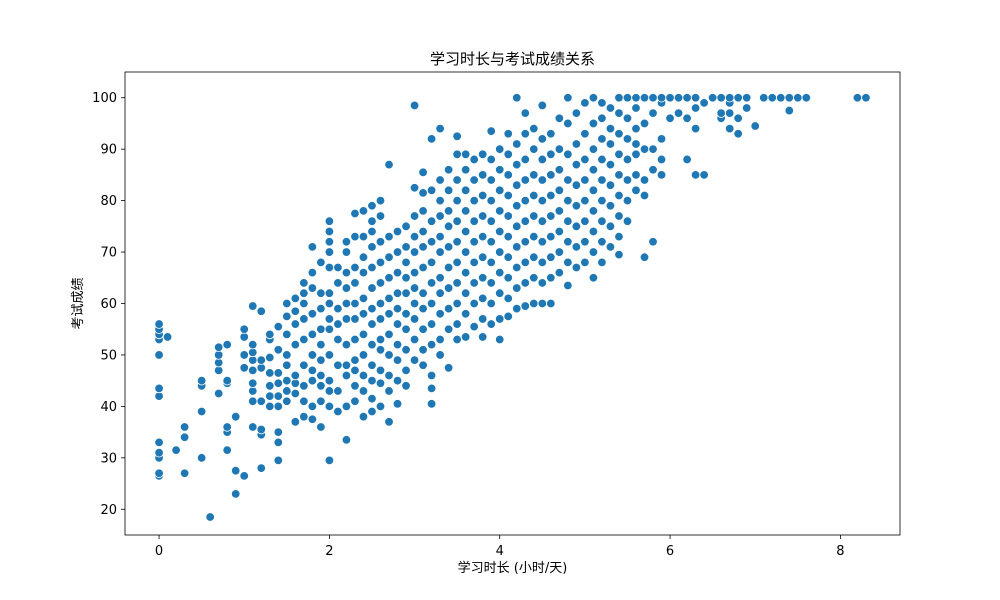  Describe the element at coordinates (159, 551) in the screenshot. I see `x-tick-label: 0` at that location.